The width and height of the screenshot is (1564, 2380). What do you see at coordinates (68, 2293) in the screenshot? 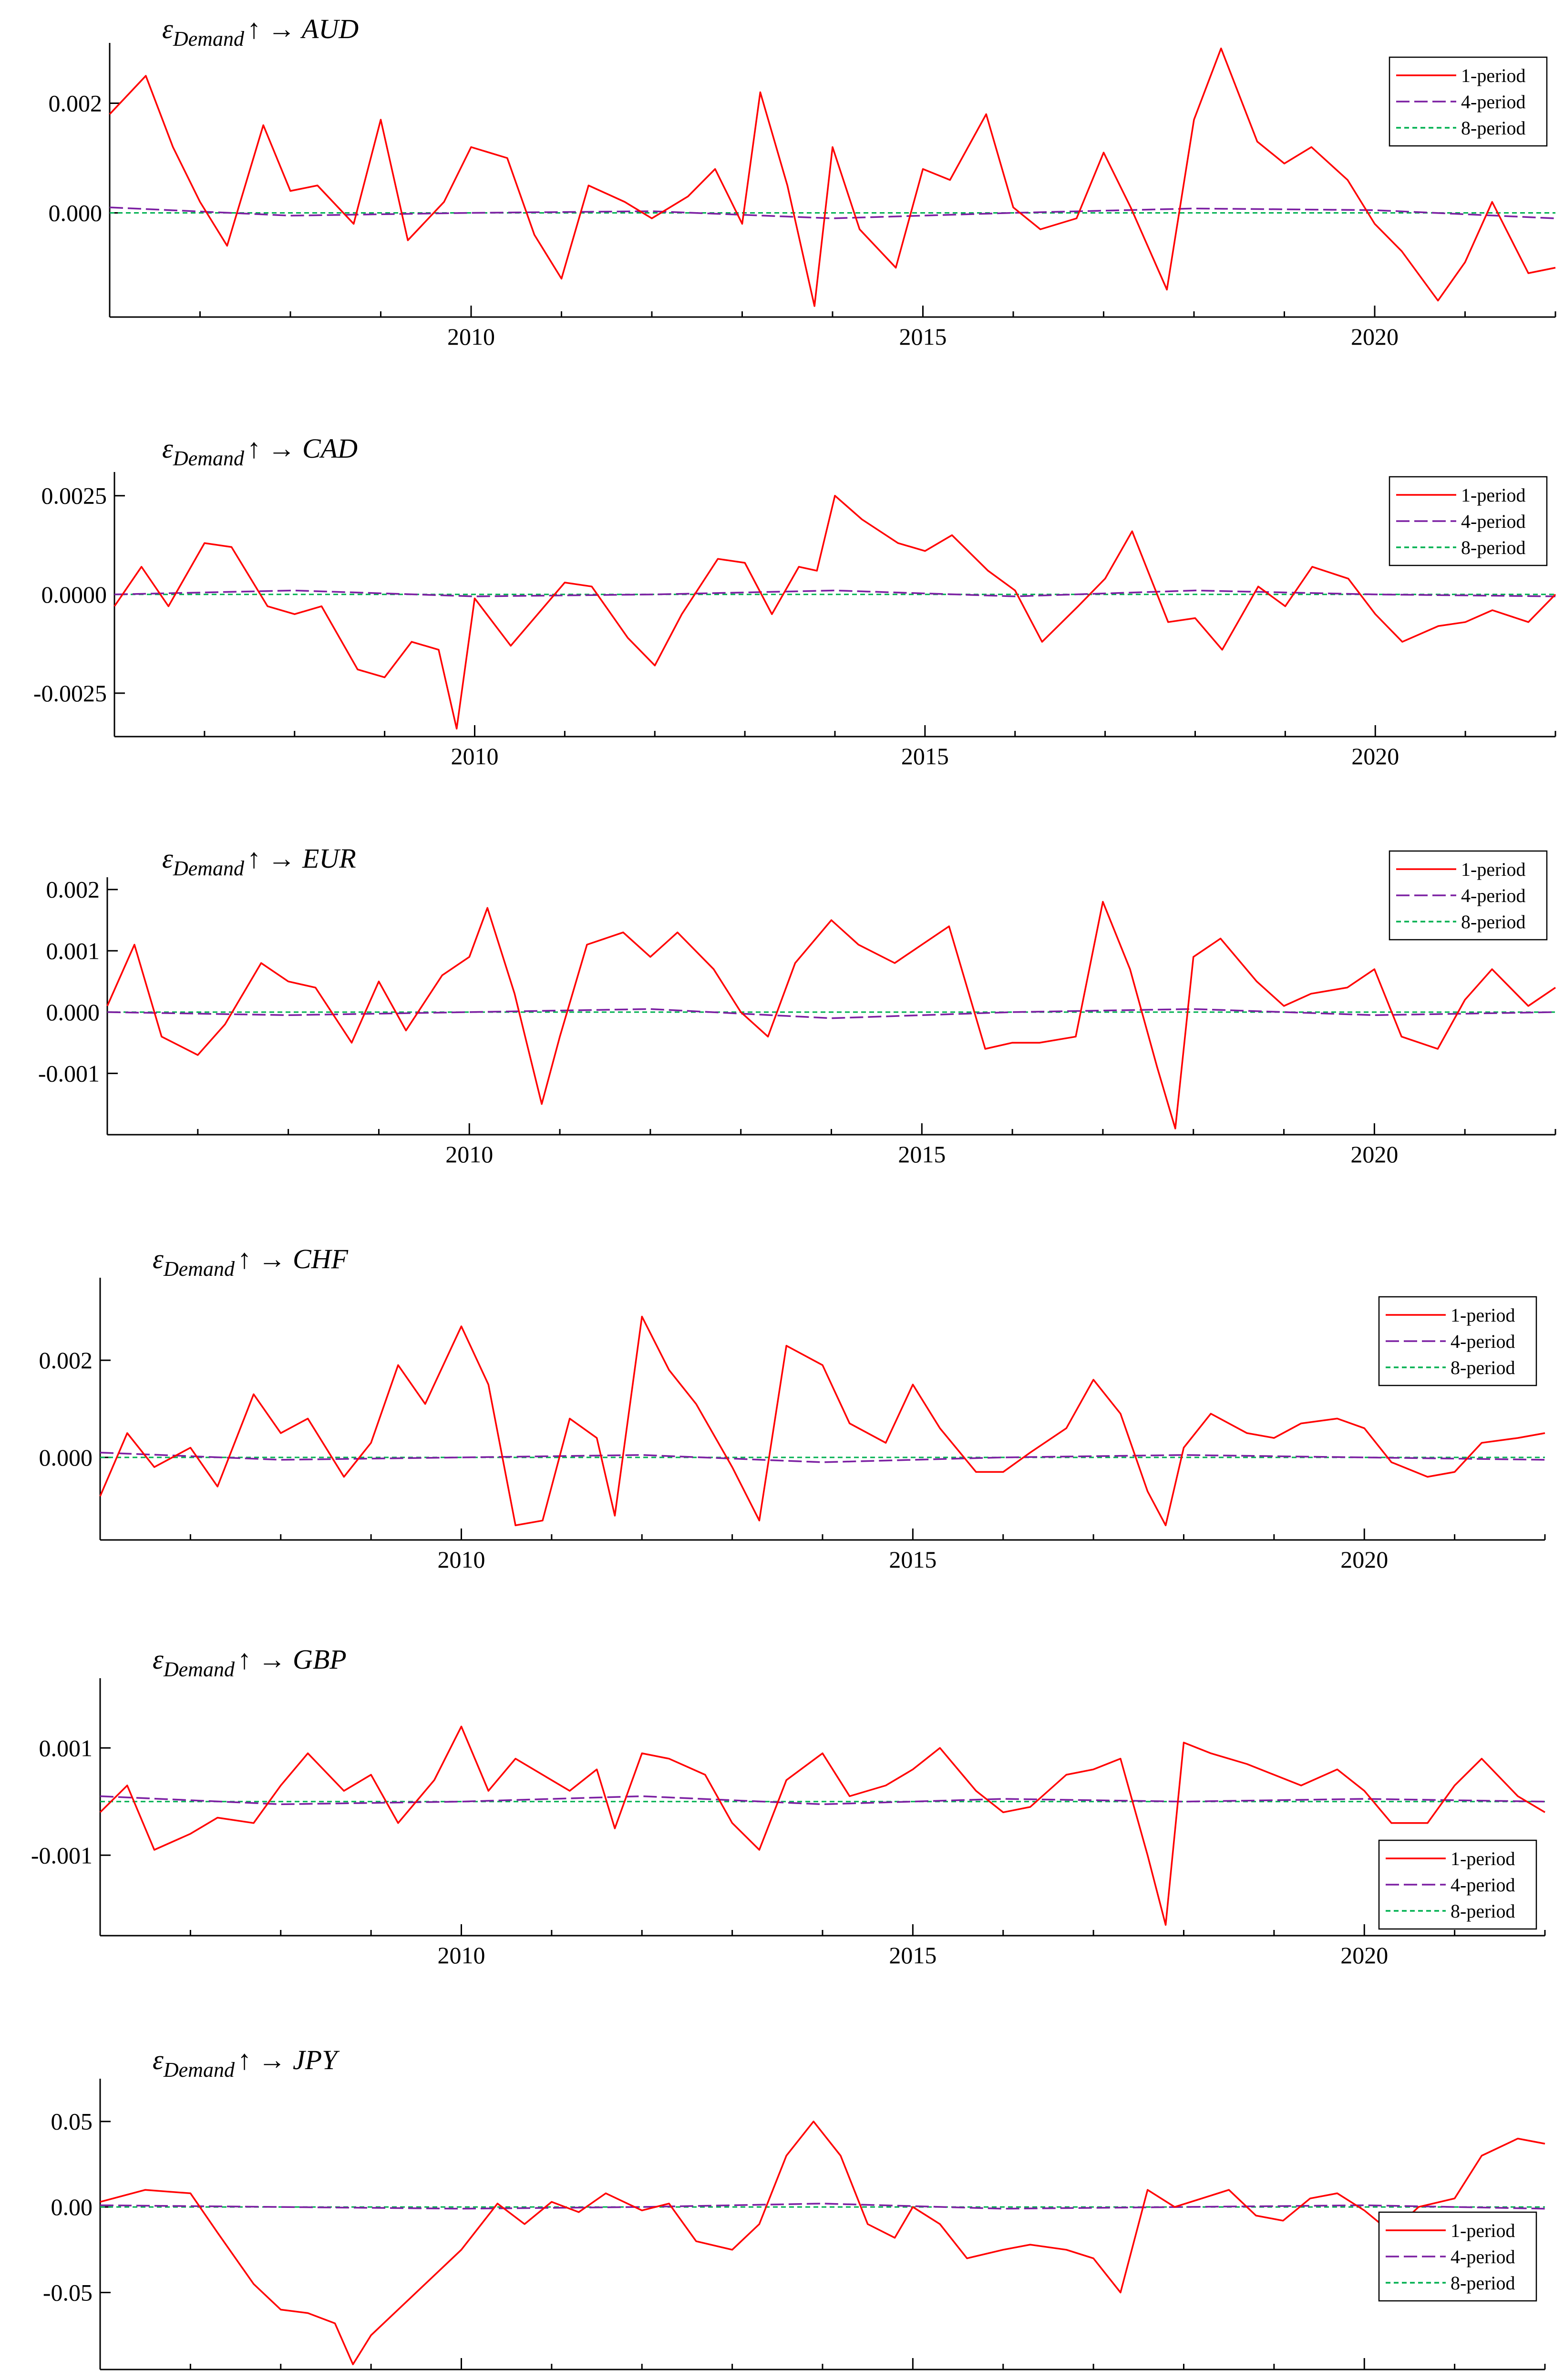
I see `y-tick-label: -0.05` at bounding box center [68, 2293].